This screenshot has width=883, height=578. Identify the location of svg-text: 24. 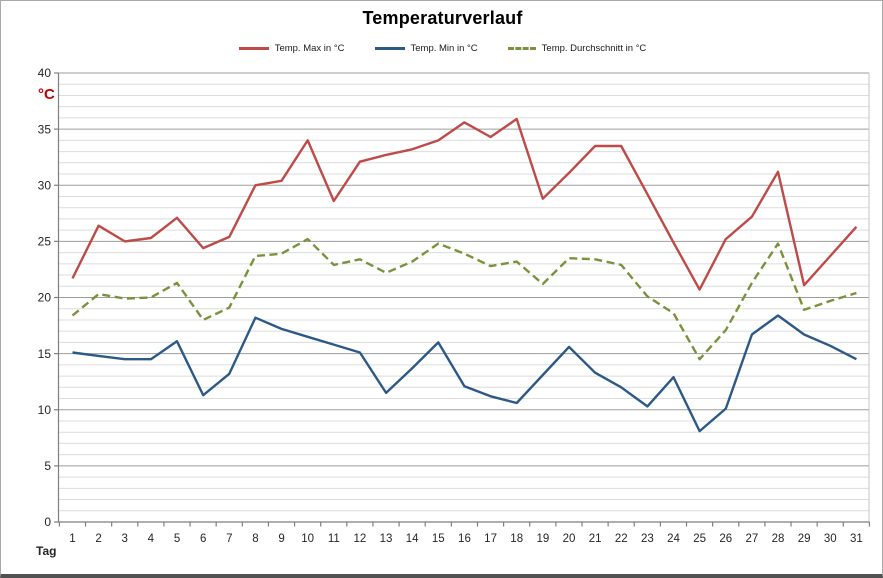
(673, 539).